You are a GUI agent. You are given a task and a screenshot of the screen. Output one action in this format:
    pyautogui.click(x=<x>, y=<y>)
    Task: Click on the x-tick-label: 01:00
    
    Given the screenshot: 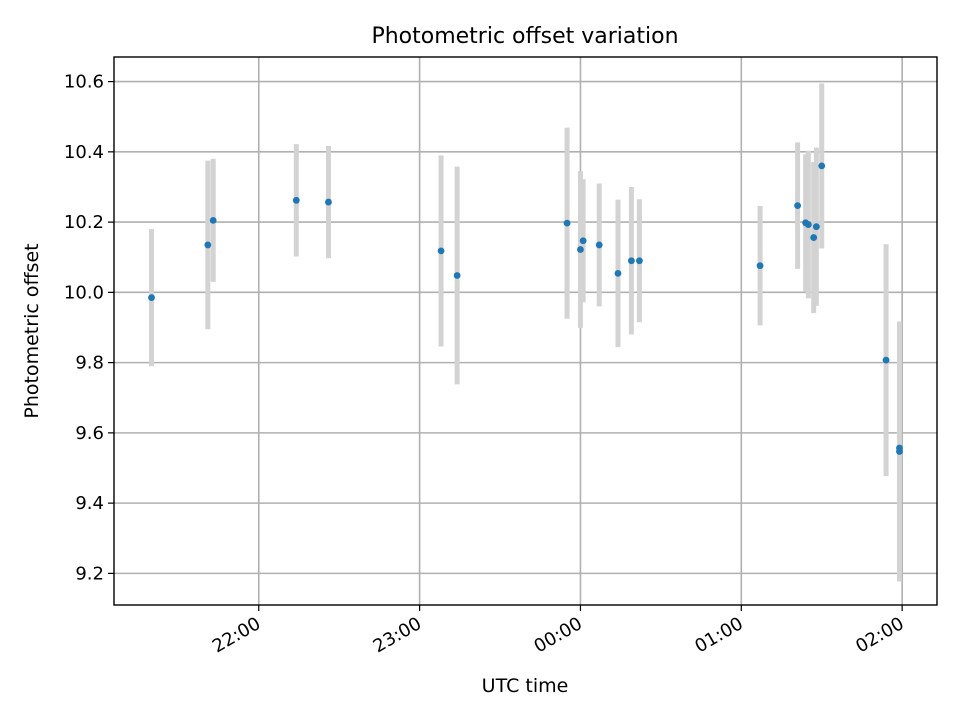 What is the action you would take?
    pyautogui.click(x=718, y=635)
    